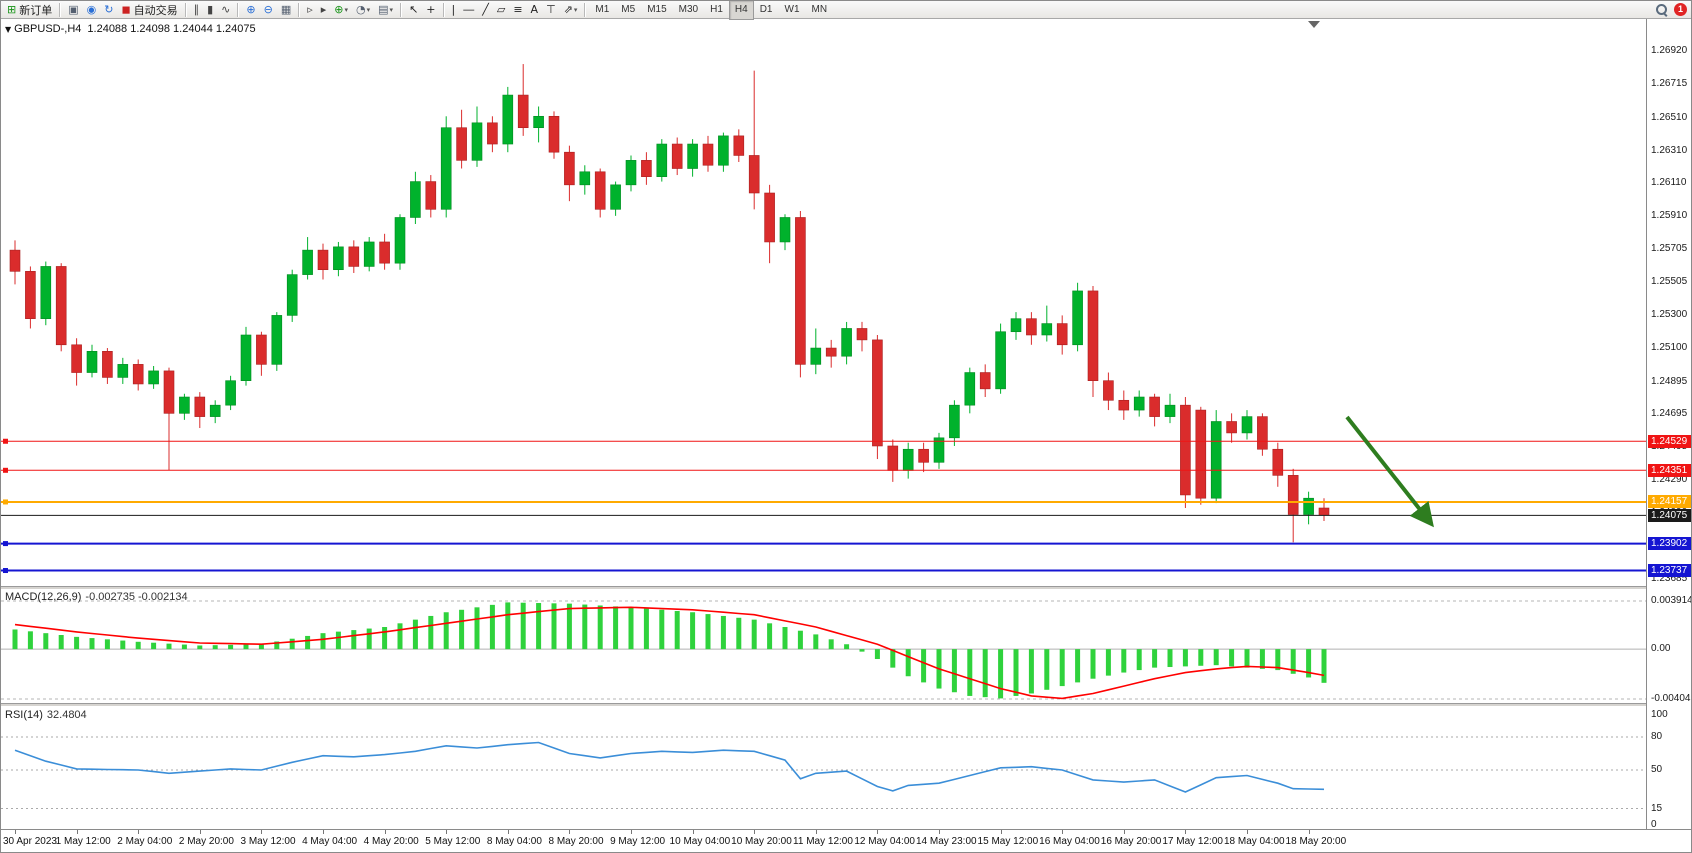  What do you see at coordinates (250, 10) in the screenshot?
I see `zoom-in-button: ⊕` at bounding box center [250, 10].